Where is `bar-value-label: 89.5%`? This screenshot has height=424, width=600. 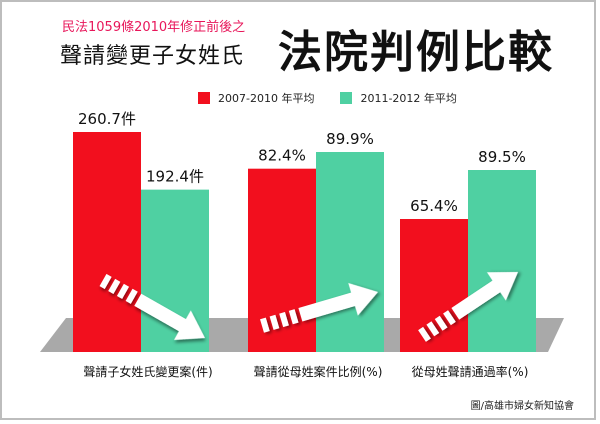 bar-value-label: 89.5% is located at coordinates (502, 157).